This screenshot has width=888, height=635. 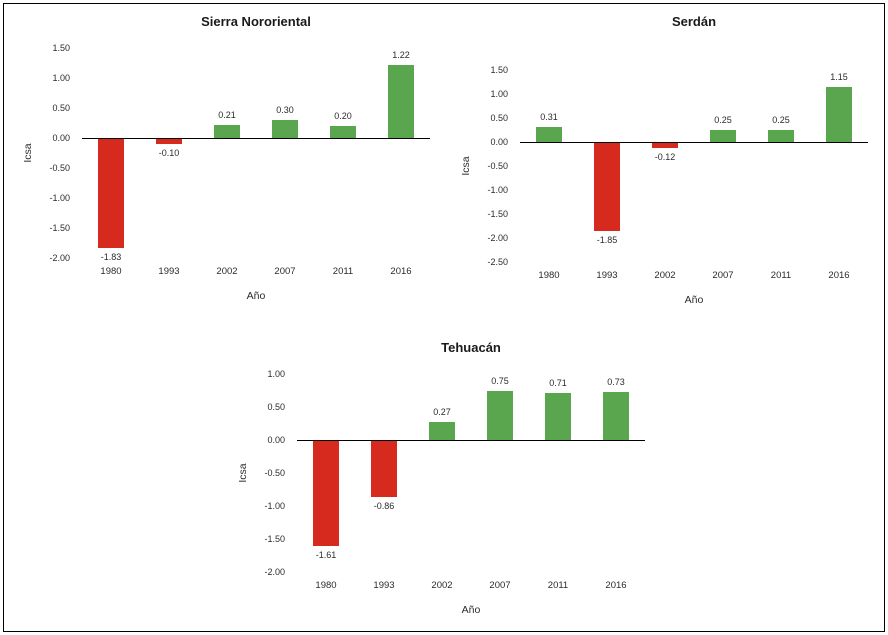 I want to click on chart-title: Sierra Nororiental, so click(x=256, y=21).